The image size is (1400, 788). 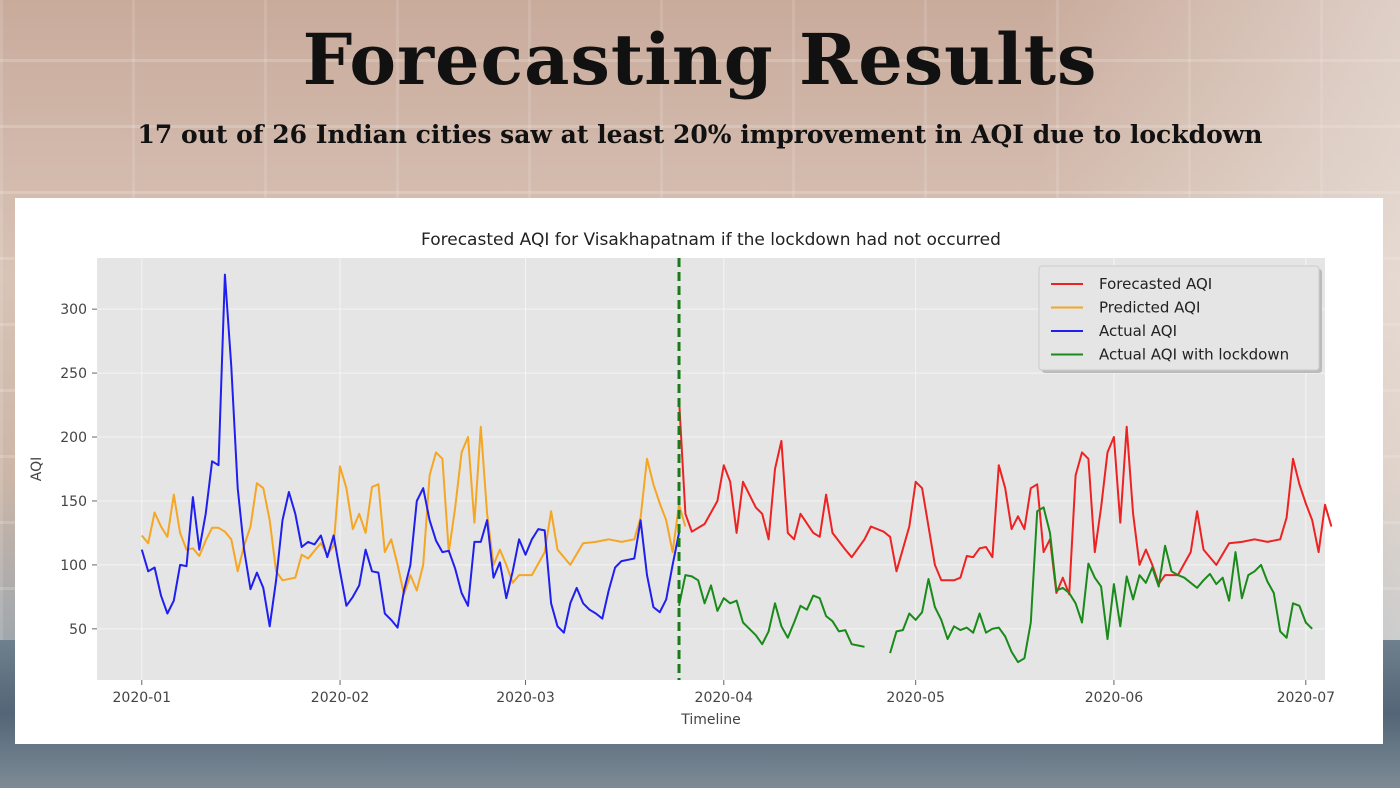 What do you see at coordinates (73, 566) in the screenshot?
I see `y-tick-label: 100` at bounding box center [73, 566].